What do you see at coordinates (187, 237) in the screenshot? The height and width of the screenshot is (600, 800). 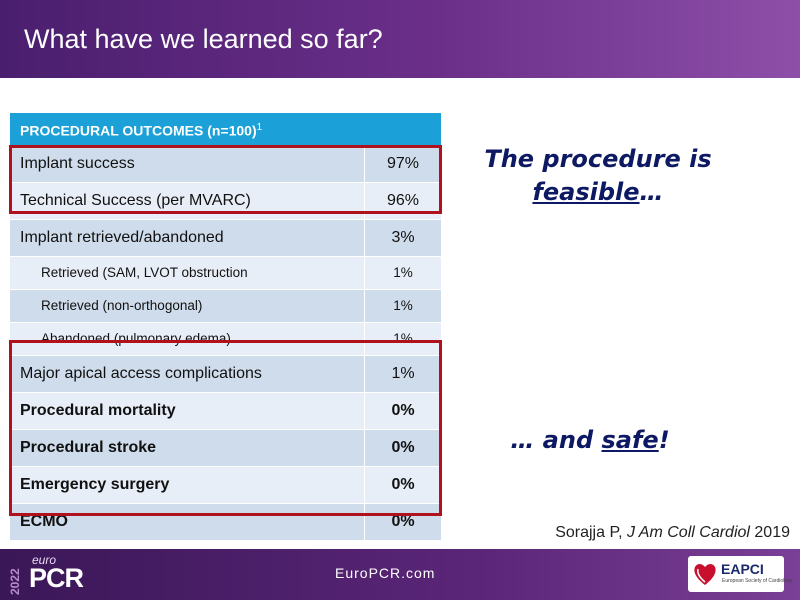 I see `row-label: Implant retrieved/abandoned` at bounding box center [187, 237].